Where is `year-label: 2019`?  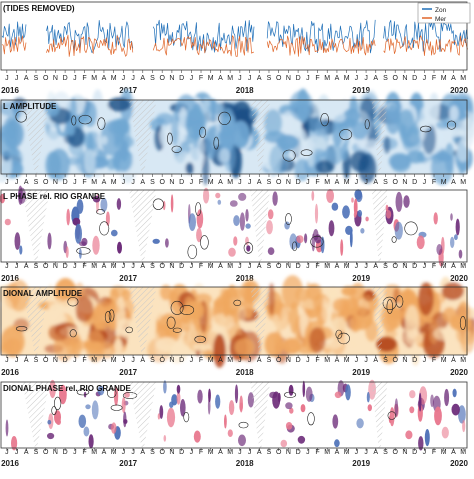
year-label: 2019 is located at coordinates (361, 278).